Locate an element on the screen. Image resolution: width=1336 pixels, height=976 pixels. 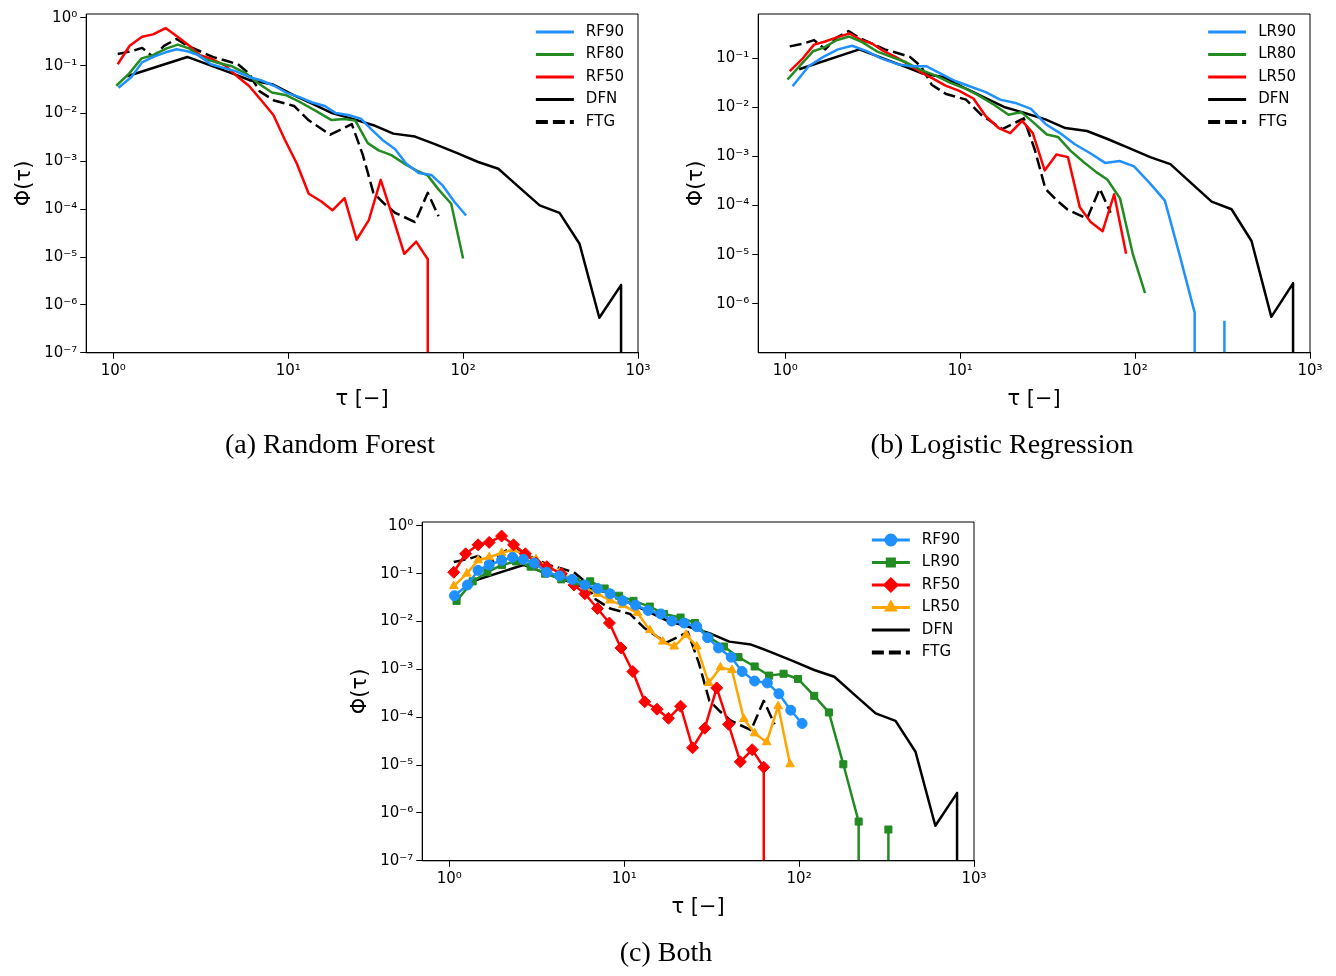
text: (c) Both is located at coordinates (666, 952).